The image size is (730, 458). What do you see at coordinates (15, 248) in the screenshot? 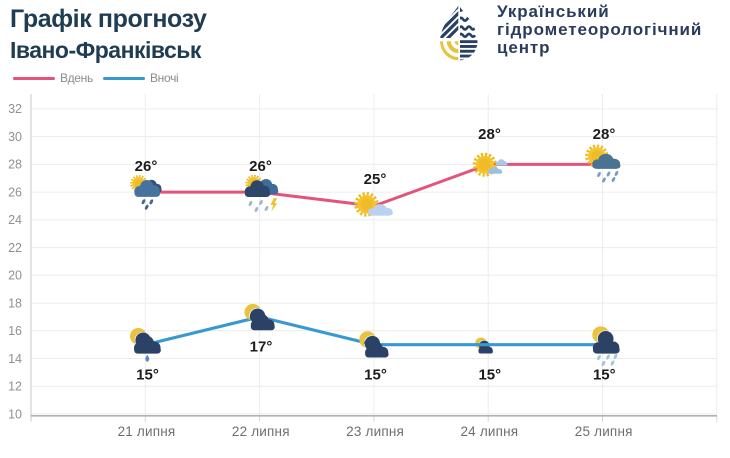
I see `svg-text: 22` at bounding box center [15, 248].